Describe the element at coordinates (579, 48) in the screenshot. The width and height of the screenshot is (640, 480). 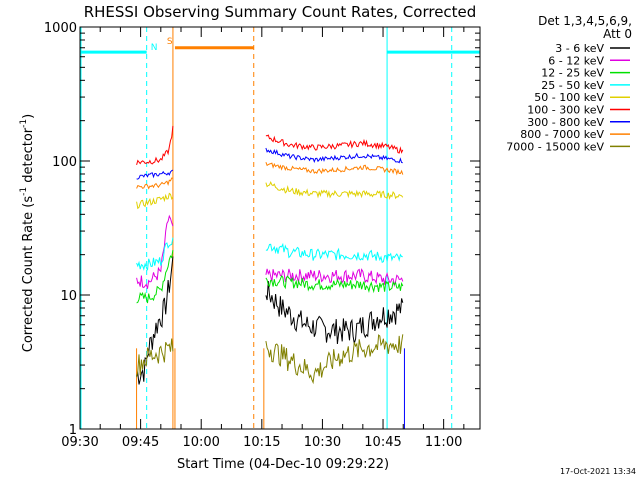
I see `legend-label: 3 - 6 keV` at that location.